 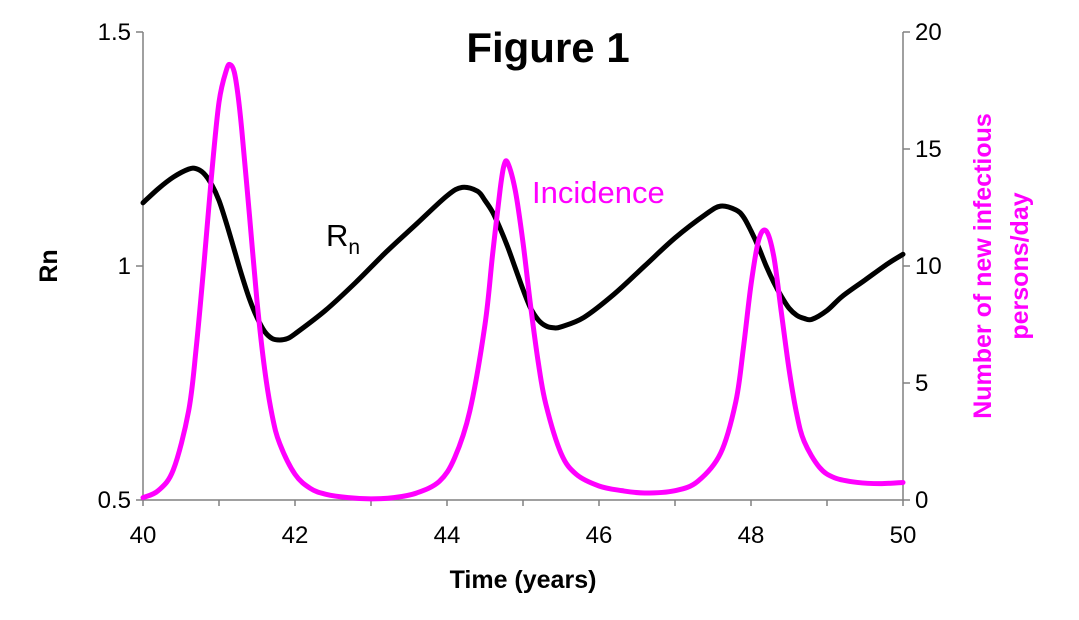 What do you see at coordinates (928, 149) in the screenshot?
I see `right-y-tick-label: 15` at bounding box center [928, 149].